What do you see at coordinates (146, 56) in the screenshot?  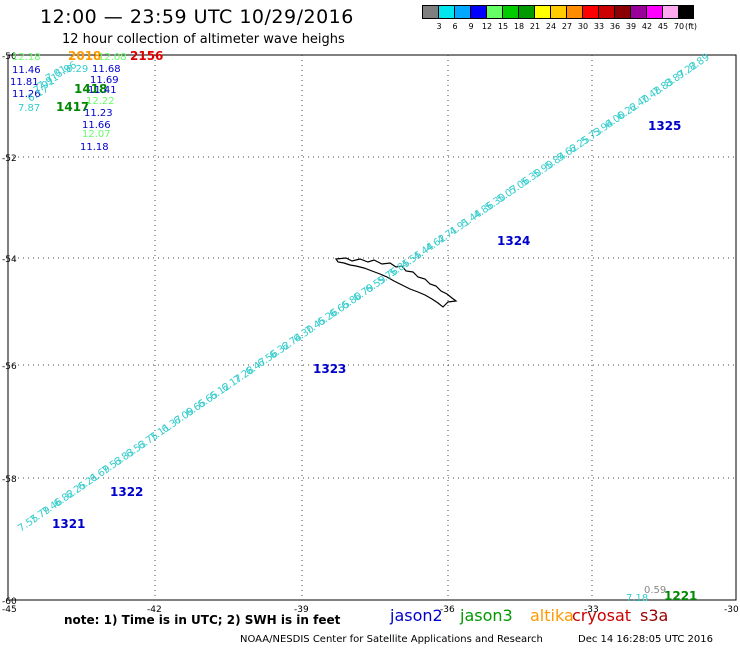 I see `pass-label: 2156` at bounding box center [146, 56].